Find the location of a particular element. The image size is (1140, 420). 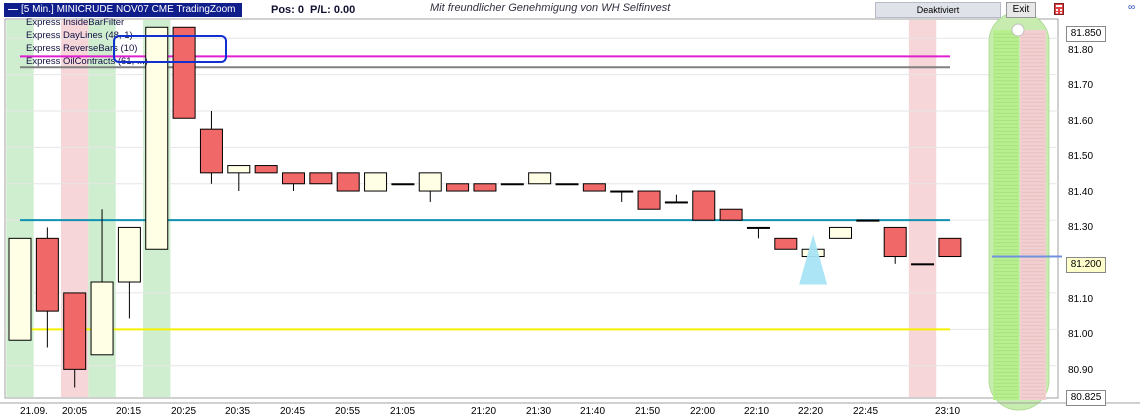

indicator-item: Express OilContracts (61, ...) is located at coordinates (87, 61).